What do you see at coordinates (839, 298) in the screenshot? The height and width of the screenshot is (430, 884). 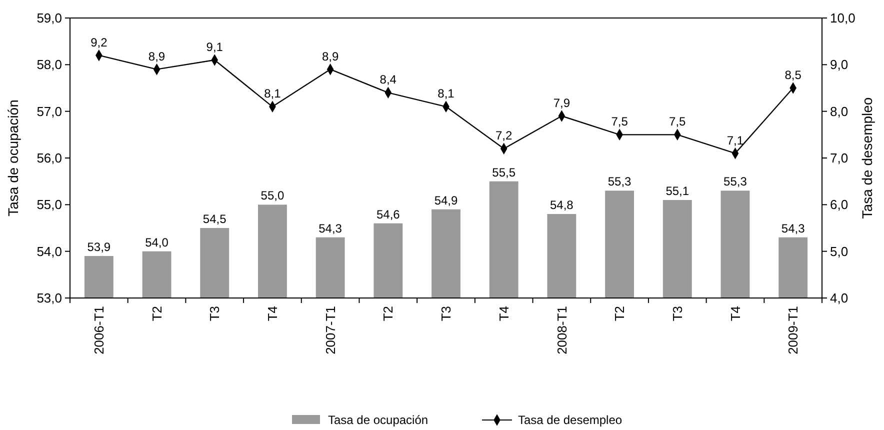 I see `y2-tick-label: 4,0` at bounding box center [839, 298].